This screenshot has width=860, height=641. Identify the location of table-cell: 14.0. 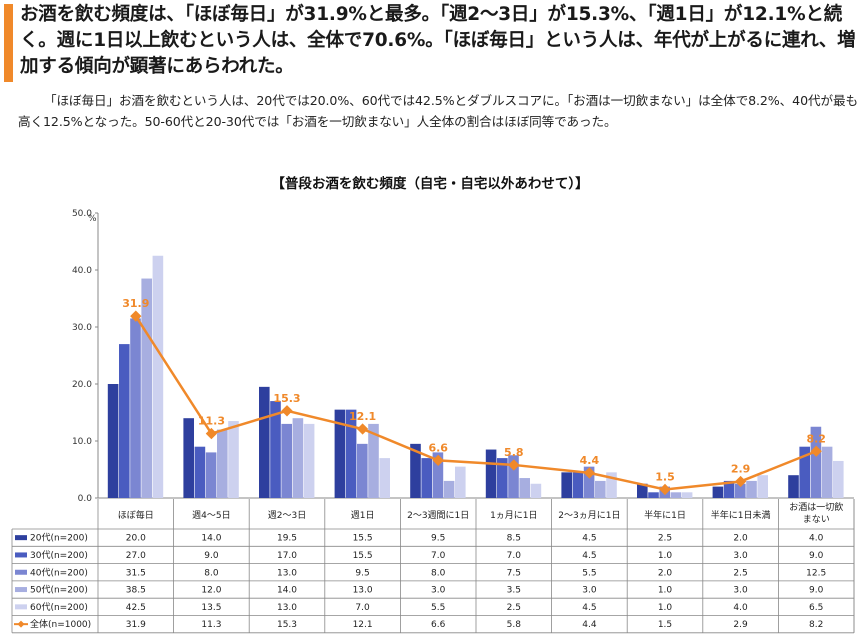
(211, 539).